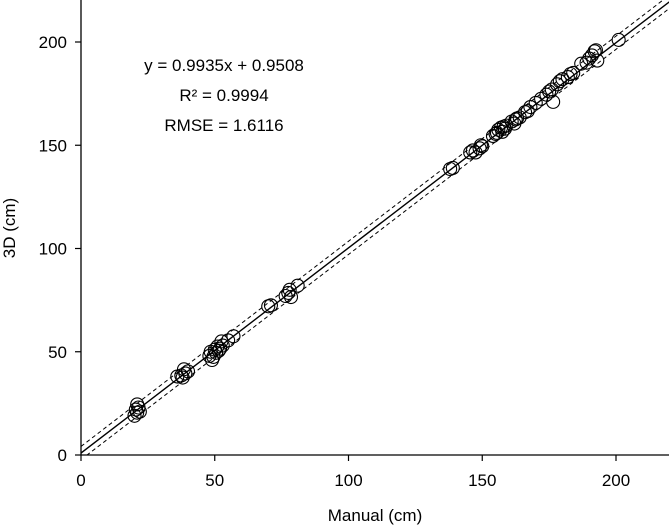 The height and width of the screenshot is (528, 669). What do you see at coordinates (224, 65) in the screenshot?
I see `regression-equation: y = 0.9935x + 0.9508` at bounding box center [224, 65].